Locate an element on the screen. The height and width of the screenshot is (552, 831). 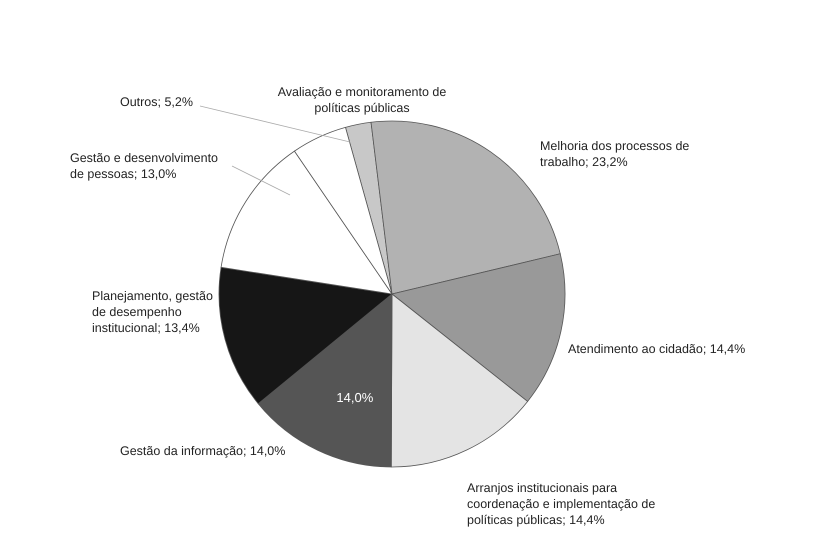
slice-label: Gestão da informação; 14,0% is located at coordinates (203, 451).